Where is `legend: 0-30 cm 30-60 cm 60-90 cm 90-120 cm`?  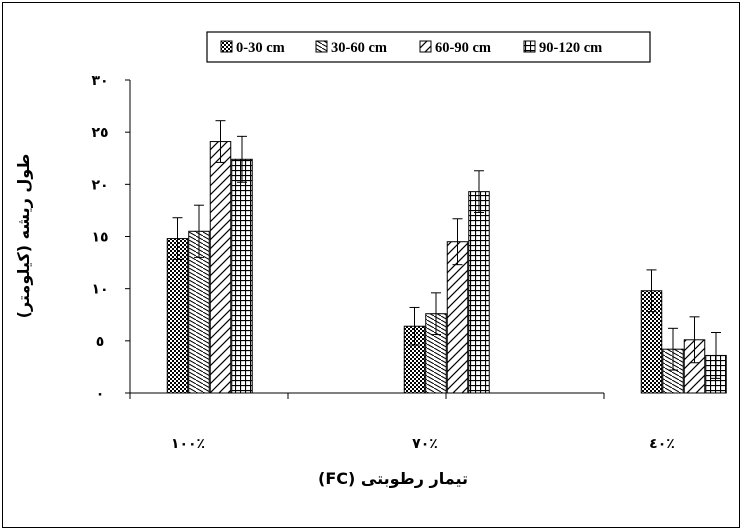 legend: 0-30 cm 30-60 cm 60-90 cm 90-120 cm is located at coordinates (428, 47).